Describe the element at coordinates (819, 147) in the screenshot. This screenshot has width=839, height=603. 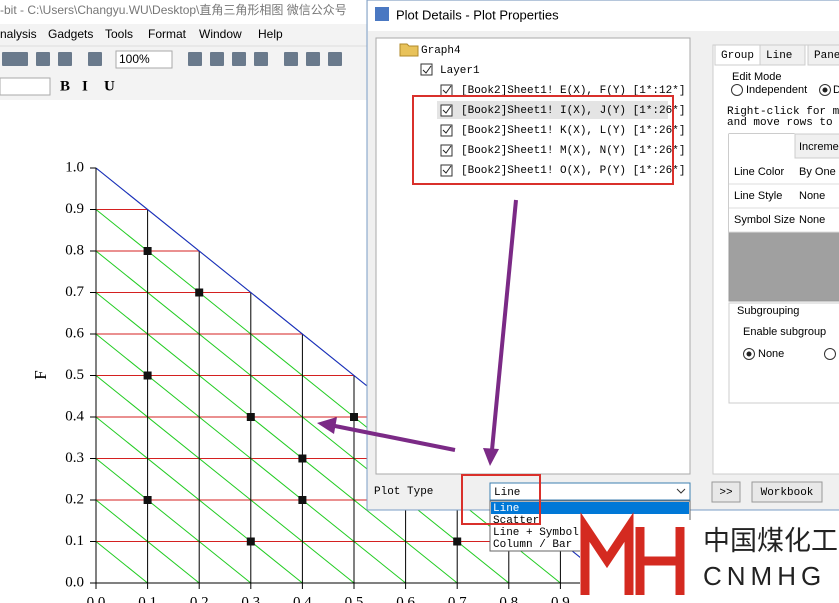
I see `table-header: Increme` at that location.